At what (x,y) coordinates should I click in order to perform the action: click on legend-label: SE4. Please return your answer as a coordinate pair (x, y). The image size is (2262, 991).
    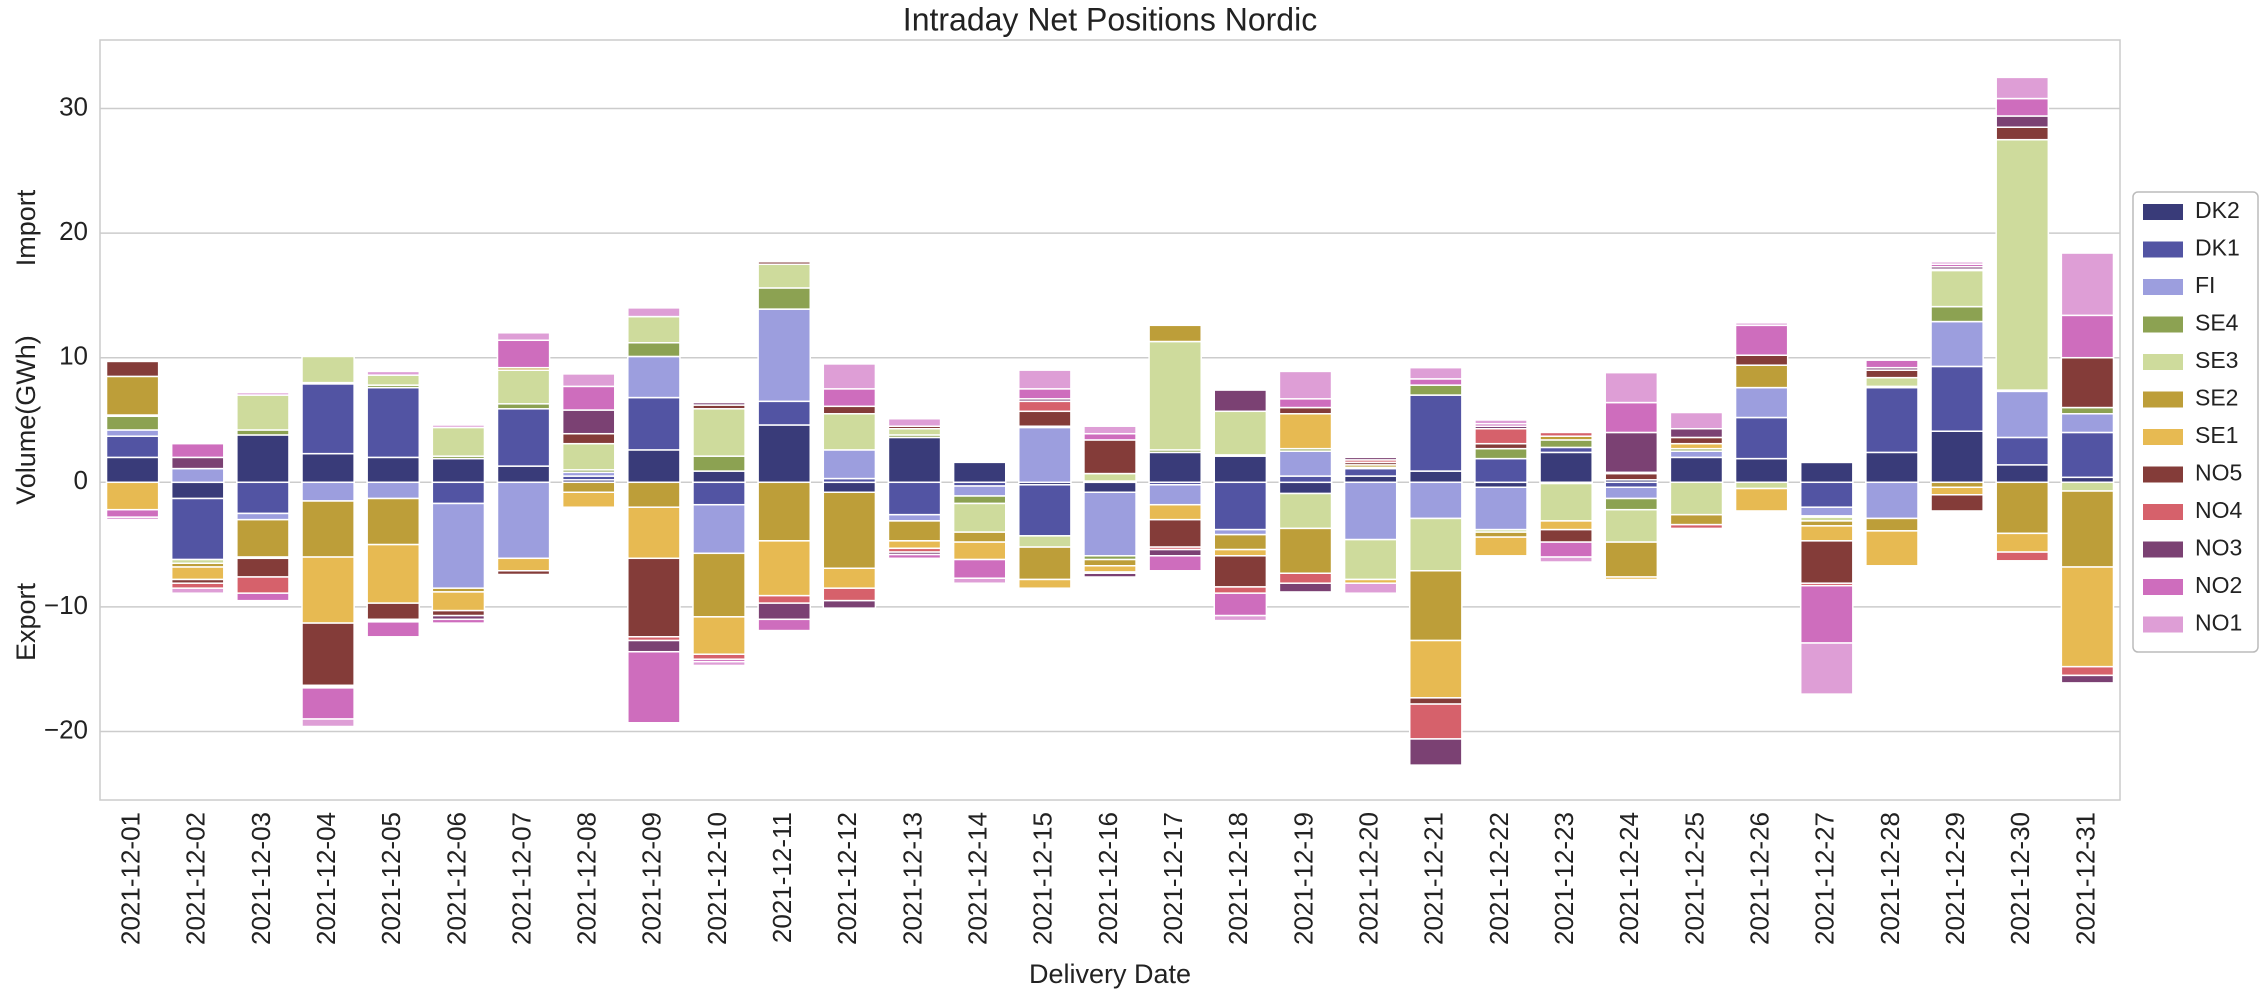
    Looking at the image, I should click on (2217, 323).